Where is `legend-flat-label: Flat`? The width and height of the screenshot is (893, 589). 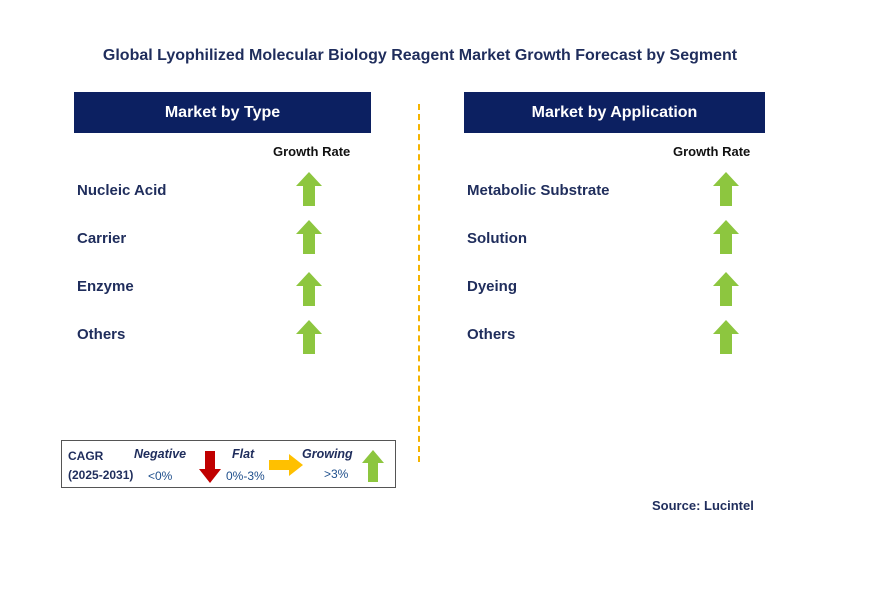 legend-flat-label: Flat is located at coordinates (243, 454).